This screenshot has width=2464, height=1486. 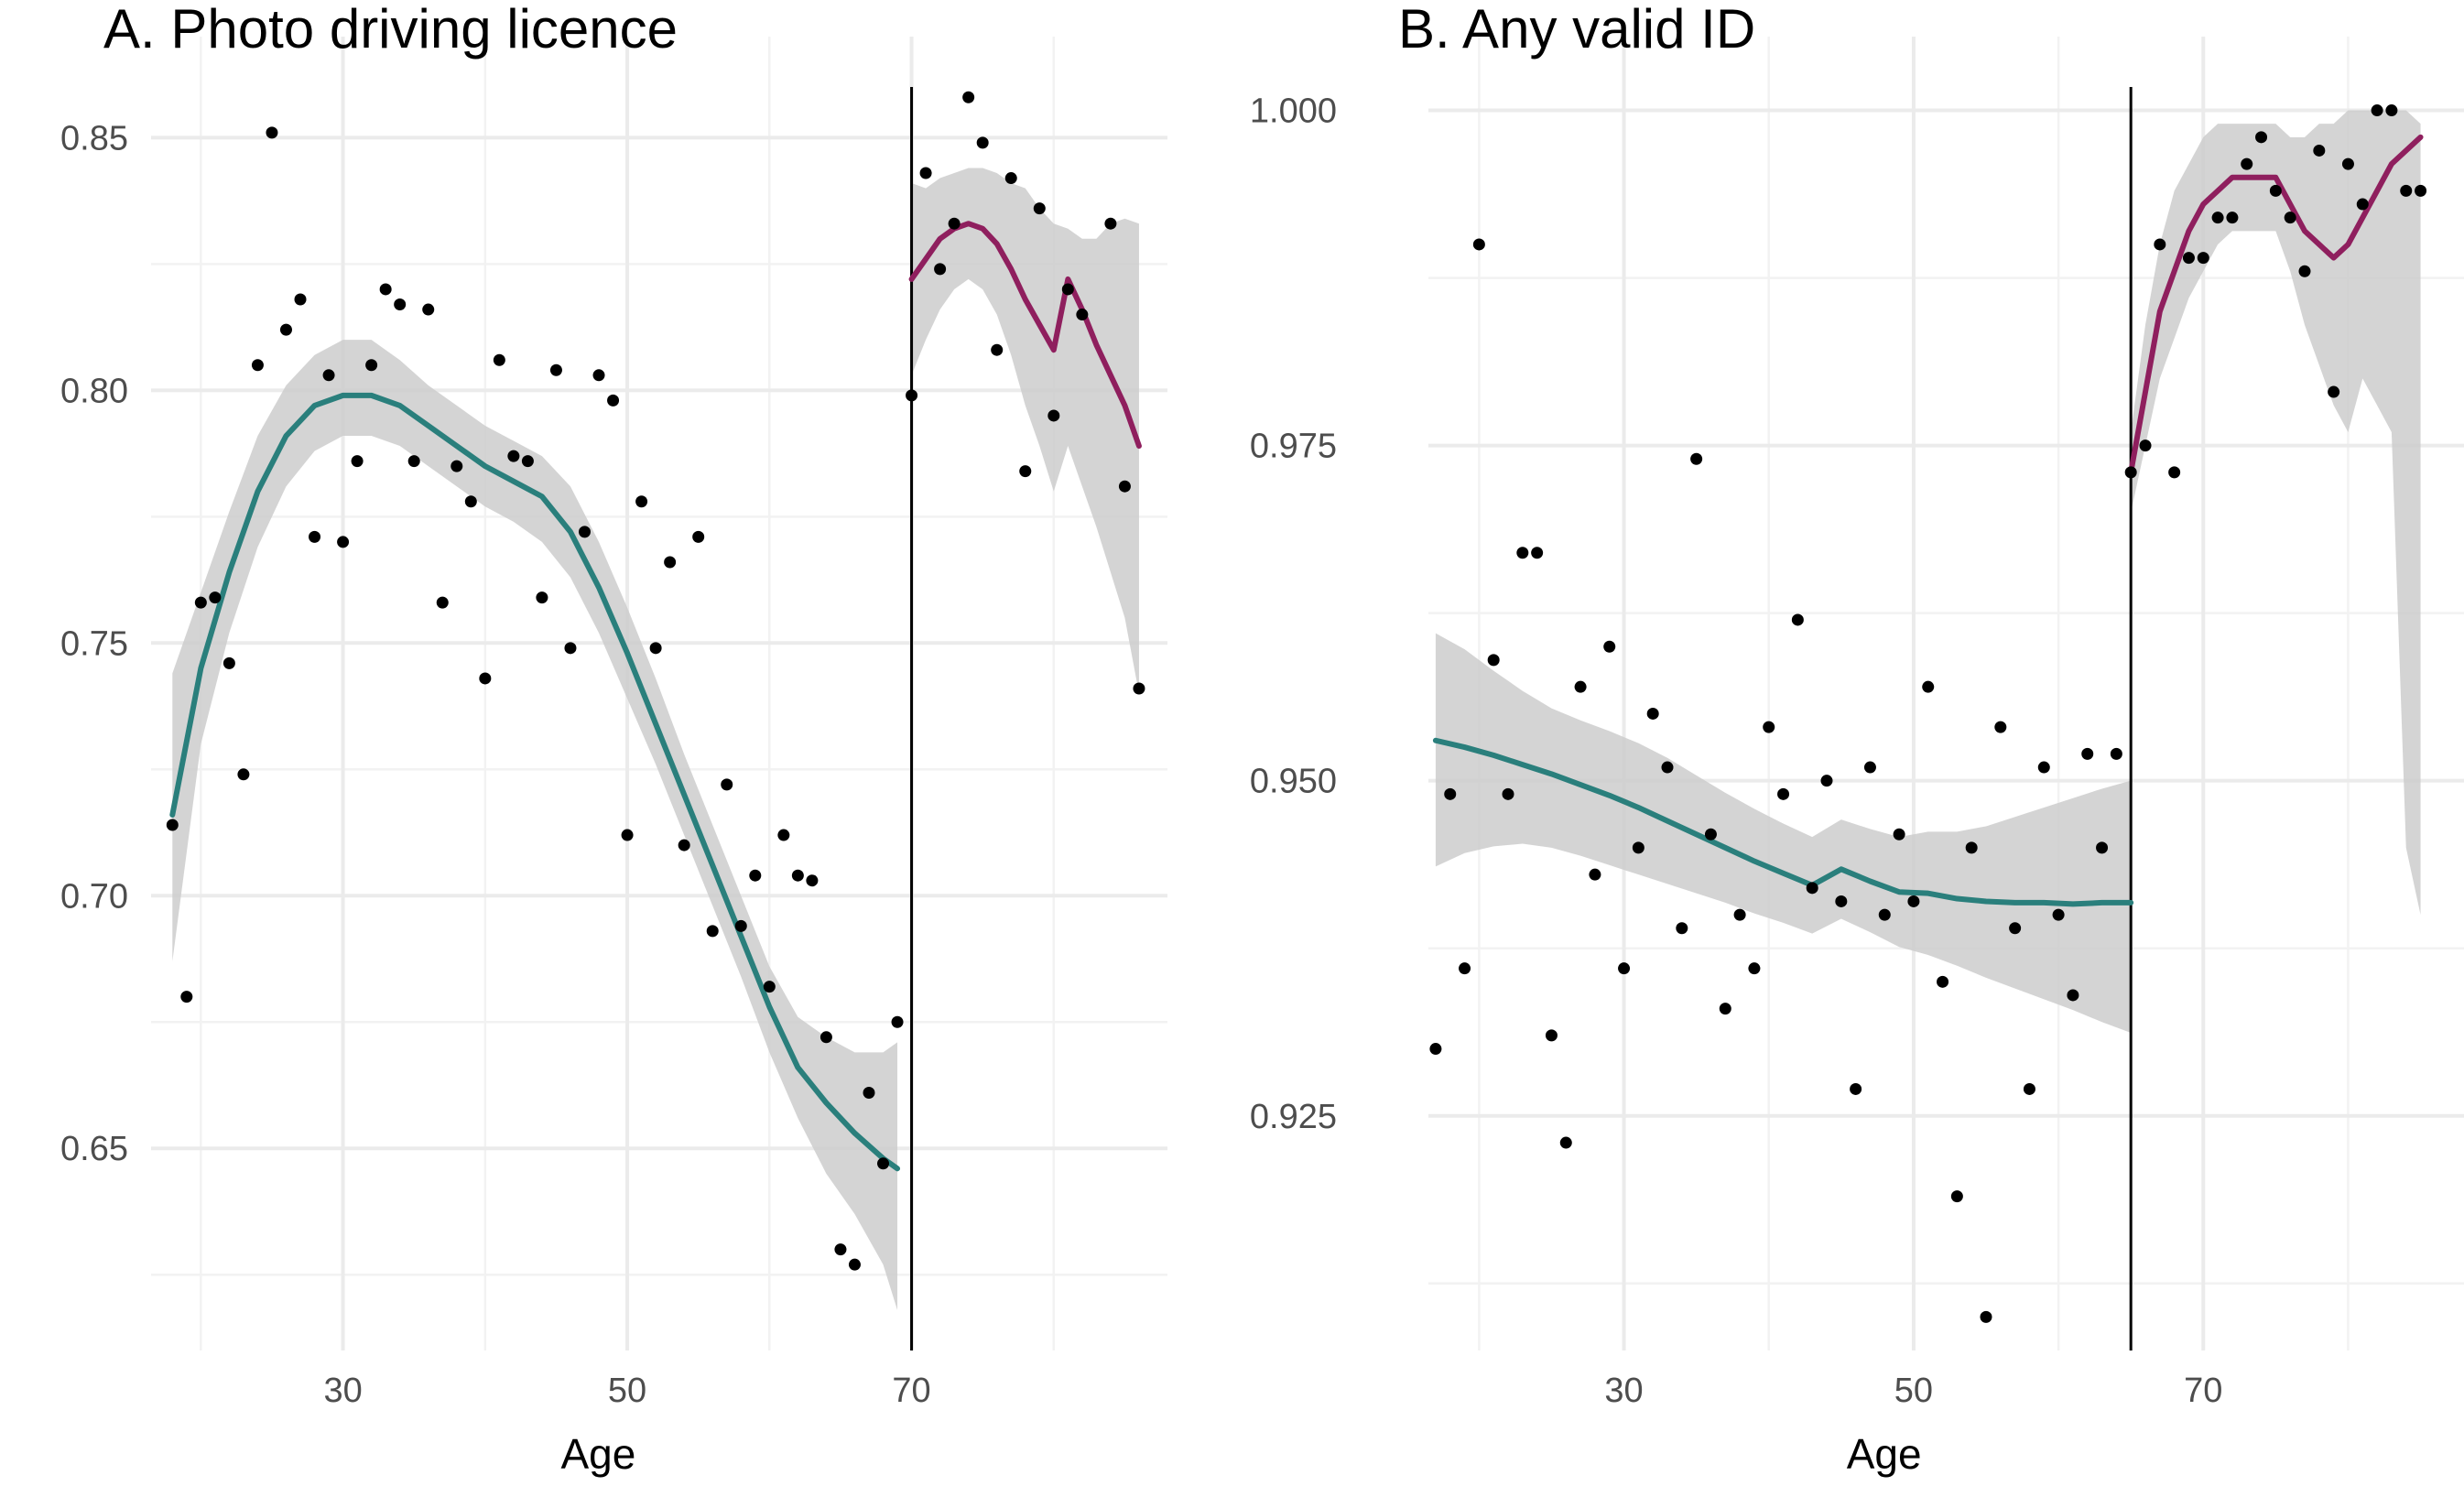 What do you see at coordinates (1293, 111) in the screenshot?
I see `y-tick-label: 1.000` at bounding box center [1293, 111].